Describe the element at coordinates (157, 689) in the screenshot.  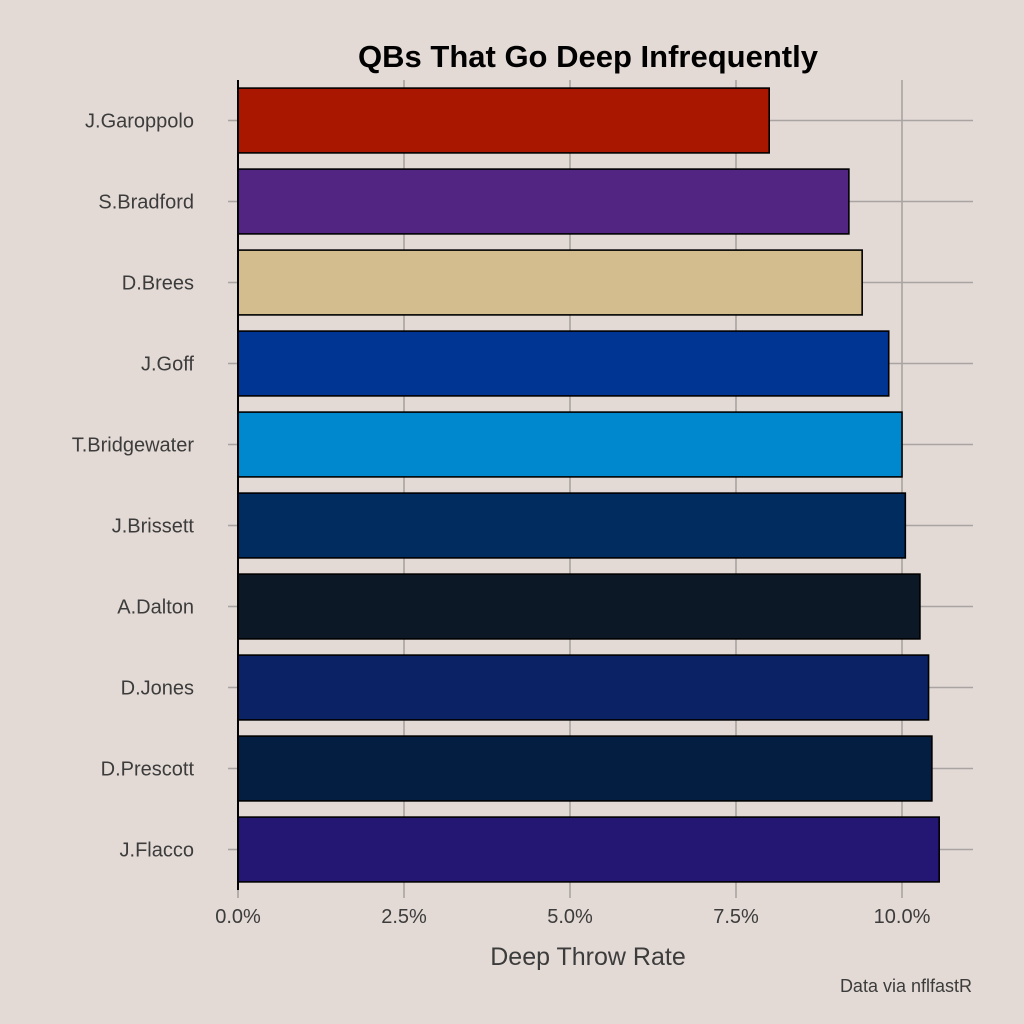
I see `category-label: D.Jones` at that location.